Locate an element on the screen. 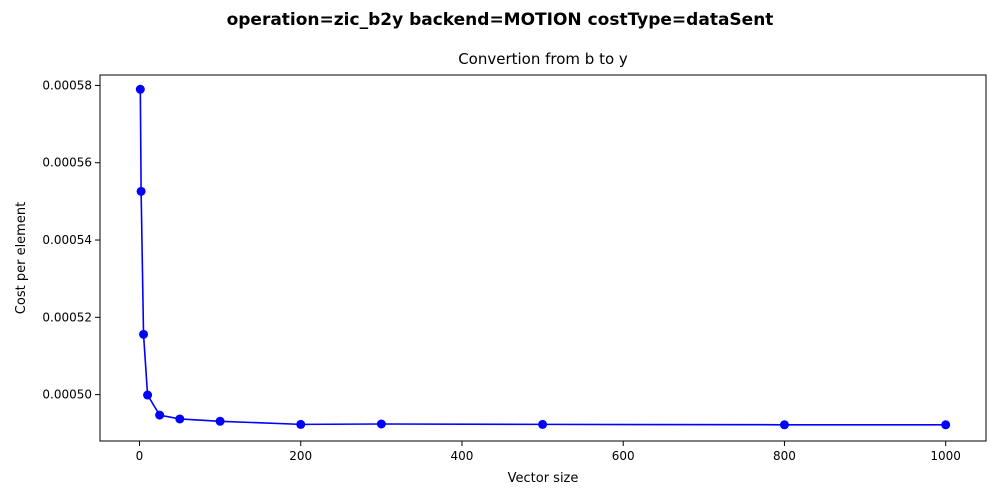 The width and height of the screenshot is (1000, 500). x-tick-label: 200 is located at coordinates (300, 456).